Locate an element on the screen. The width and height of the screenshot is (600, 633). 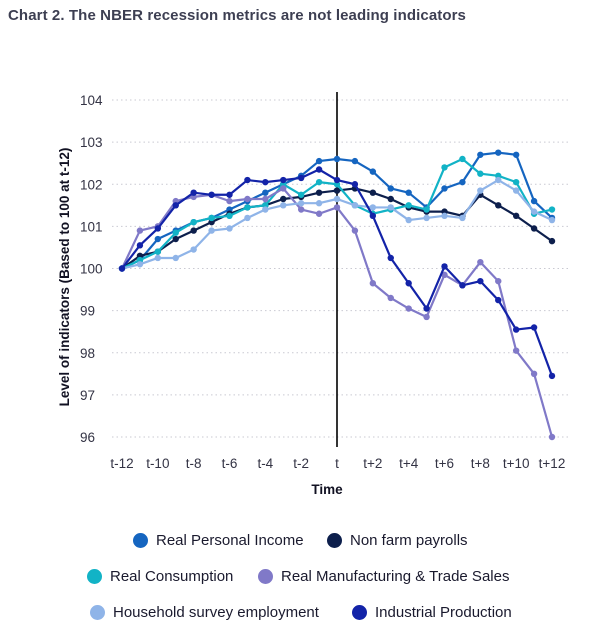
x-tick-label: t is located at coordinates (337, 463).